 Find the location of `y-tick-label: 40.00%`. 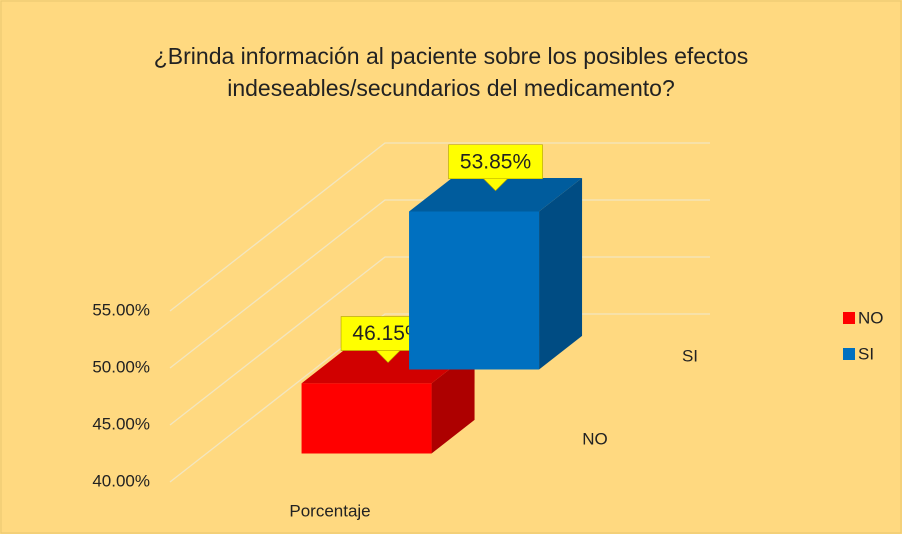

y-tick-label: 40.00% is located at coordinates (121, 480).